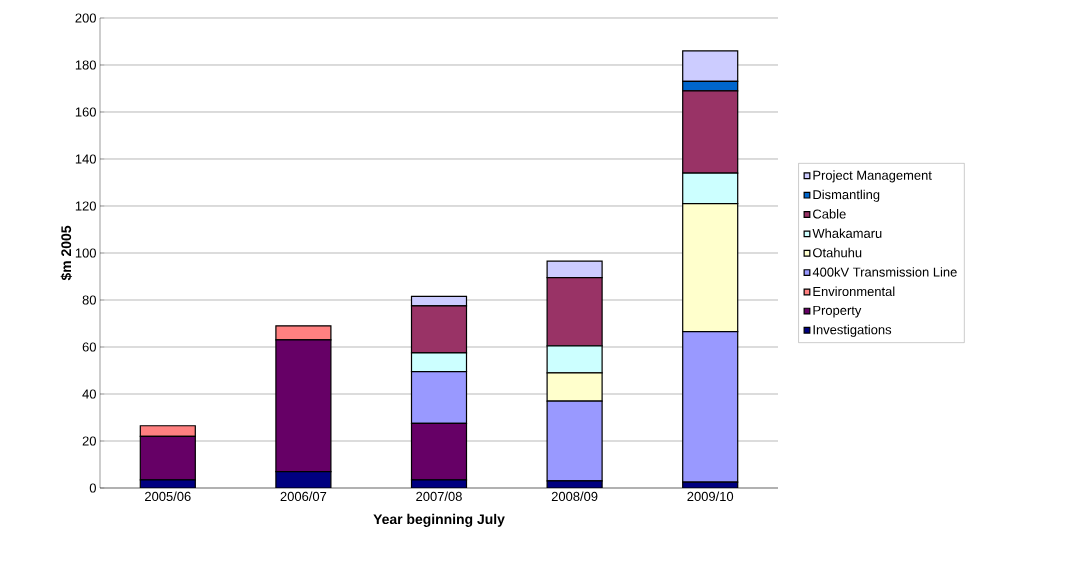 The width and height of the screenshot is (1087, 581). What do you see at coordinates (85, 112) in the screenshot?
I see `y-tick-label: 160` at bounding box center [85, 112].